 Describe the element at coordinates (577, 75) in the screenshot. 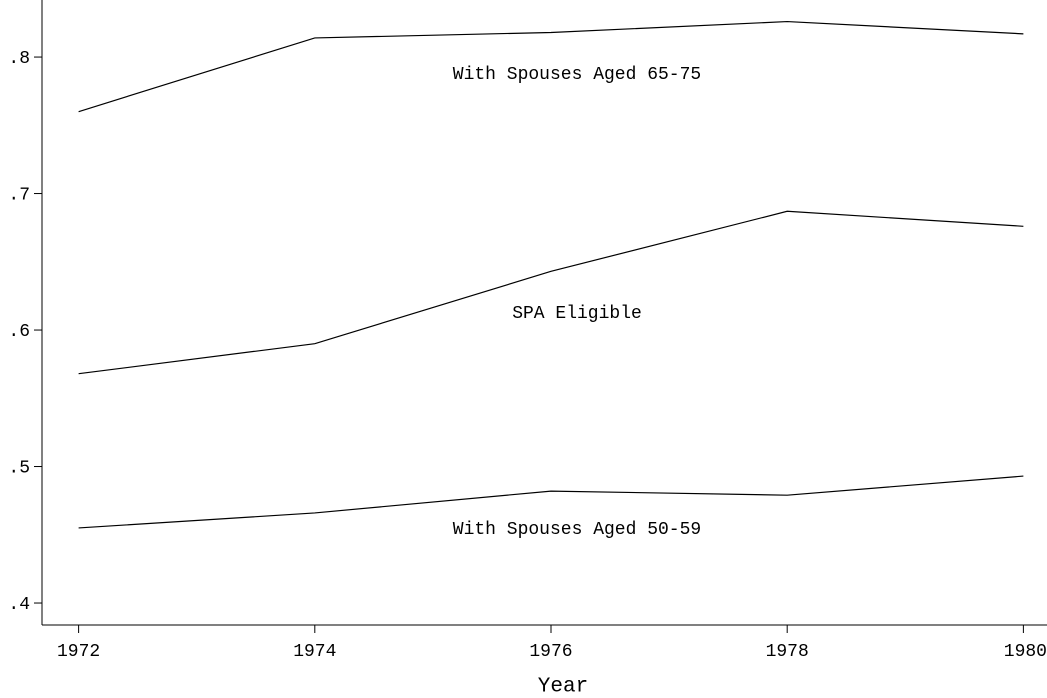

I see `series-label: With Spouses Aged 65-75` at that location.